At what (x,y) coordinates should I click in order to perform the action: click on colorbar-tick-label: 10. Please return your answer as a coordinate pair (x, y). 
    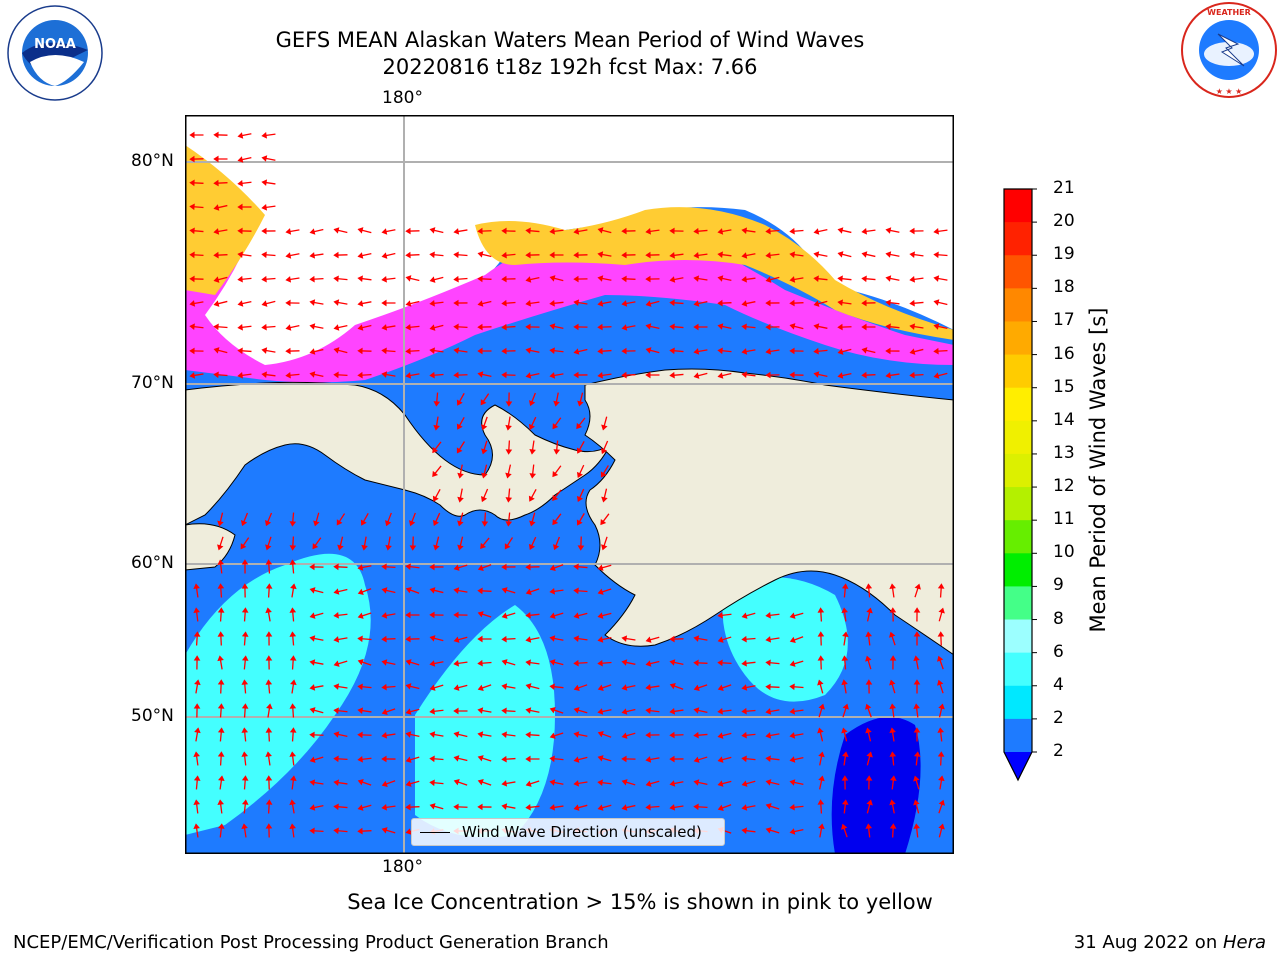
    Looking at the image, I should click on (1064, 552).